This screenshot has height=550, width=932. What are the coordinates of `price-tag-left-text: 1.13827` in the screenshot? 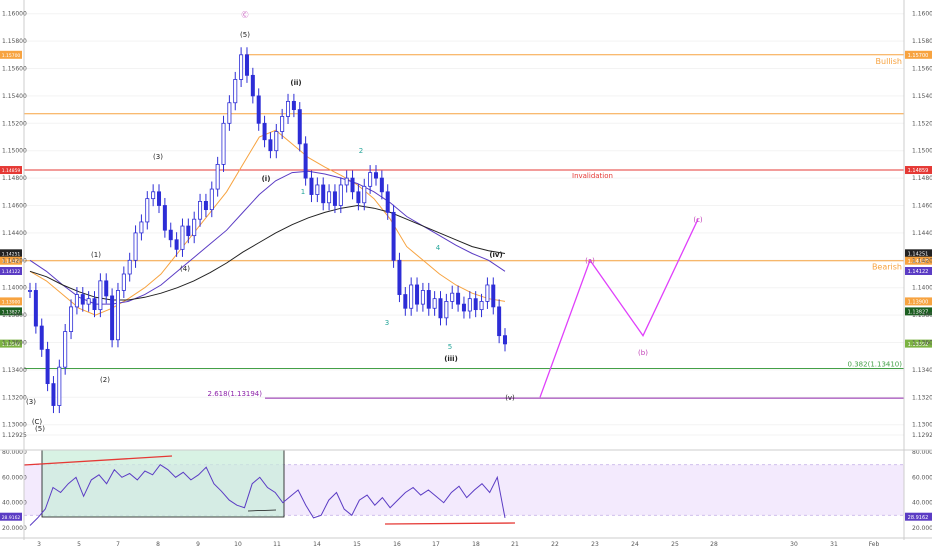 It's located at (11, 313).